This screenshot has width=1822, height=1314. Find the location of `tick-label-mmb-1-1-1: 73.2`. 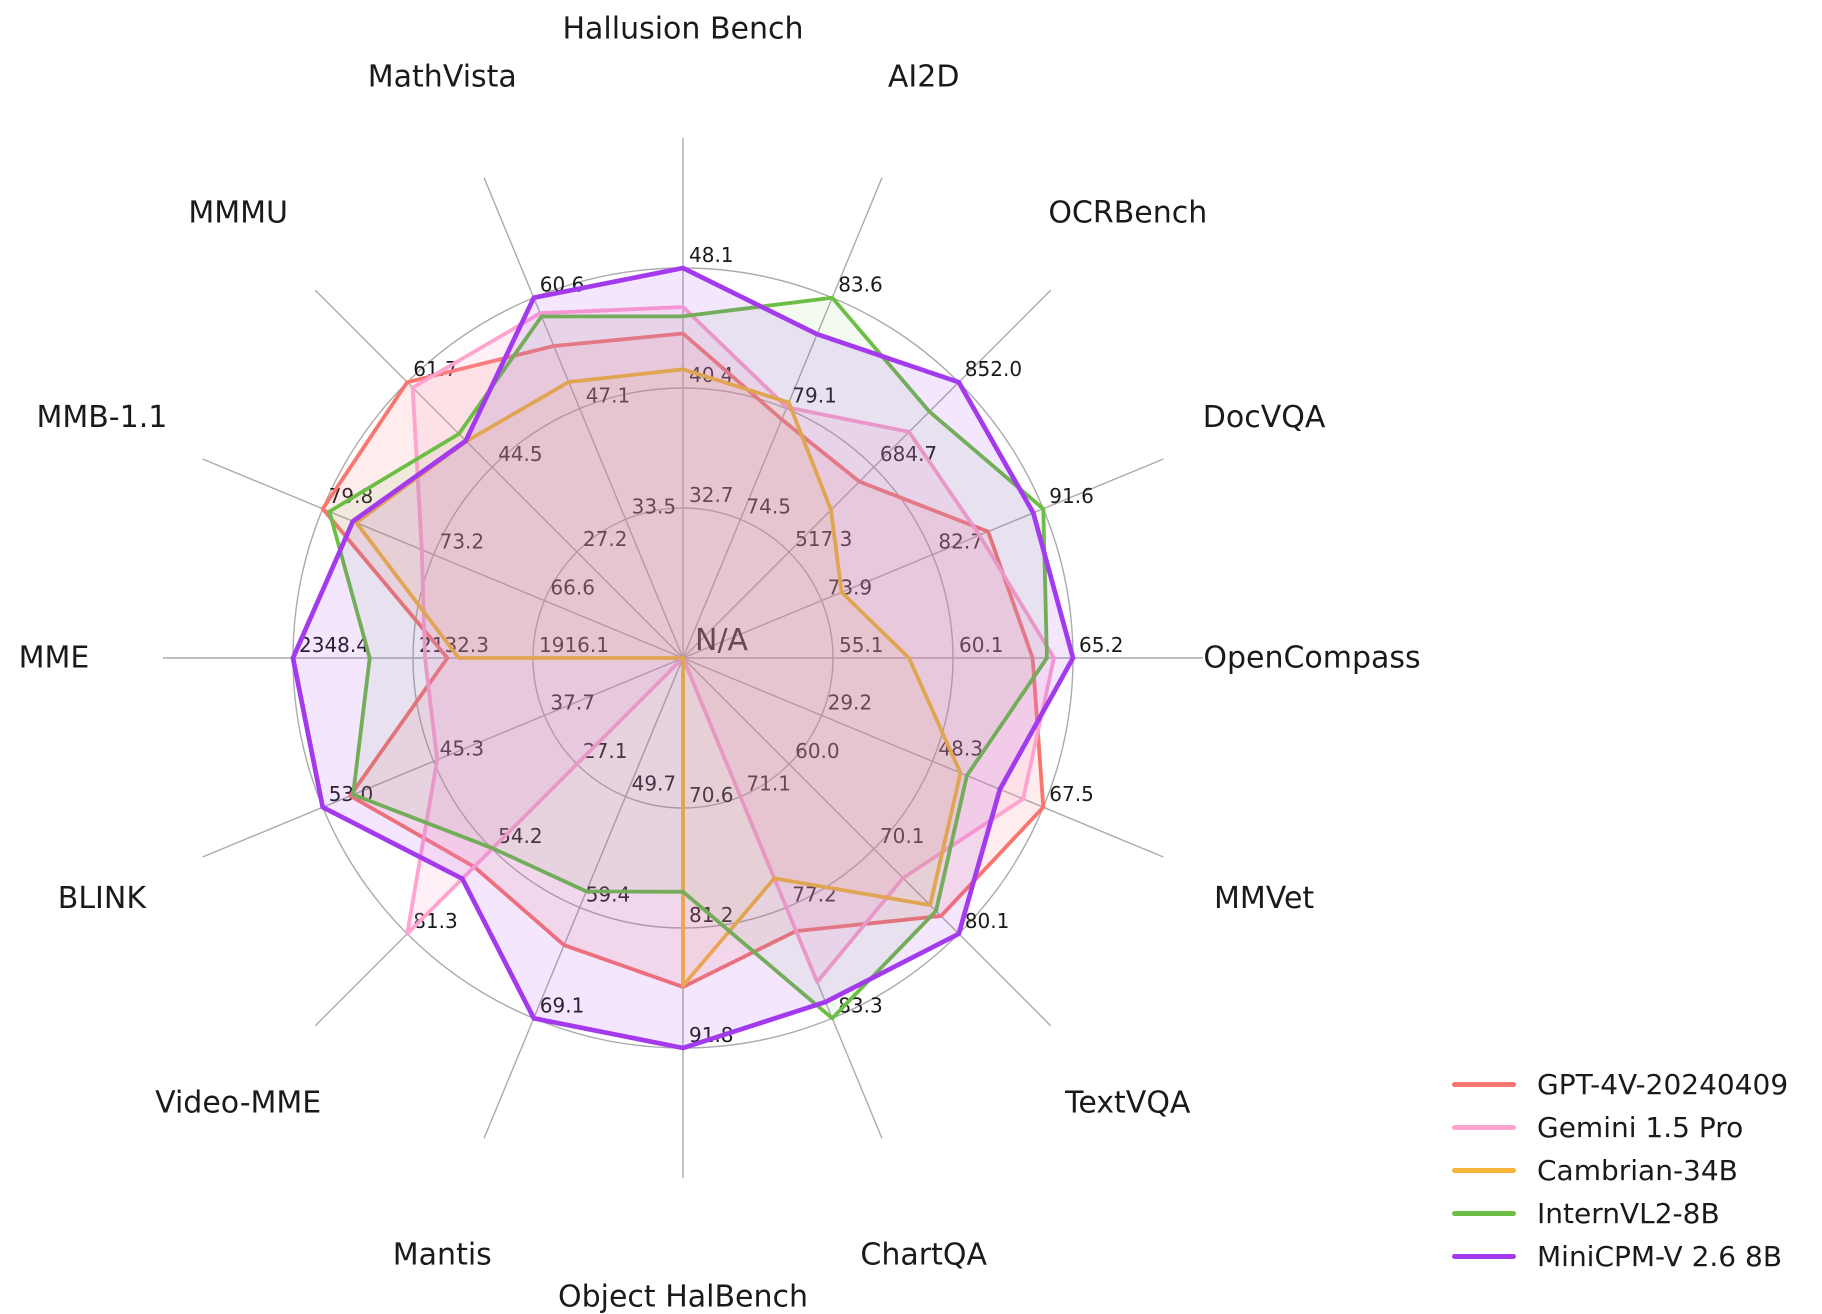

tick-label-mmb-1-1-1: 73.2 is located at coordinates (462, 542).